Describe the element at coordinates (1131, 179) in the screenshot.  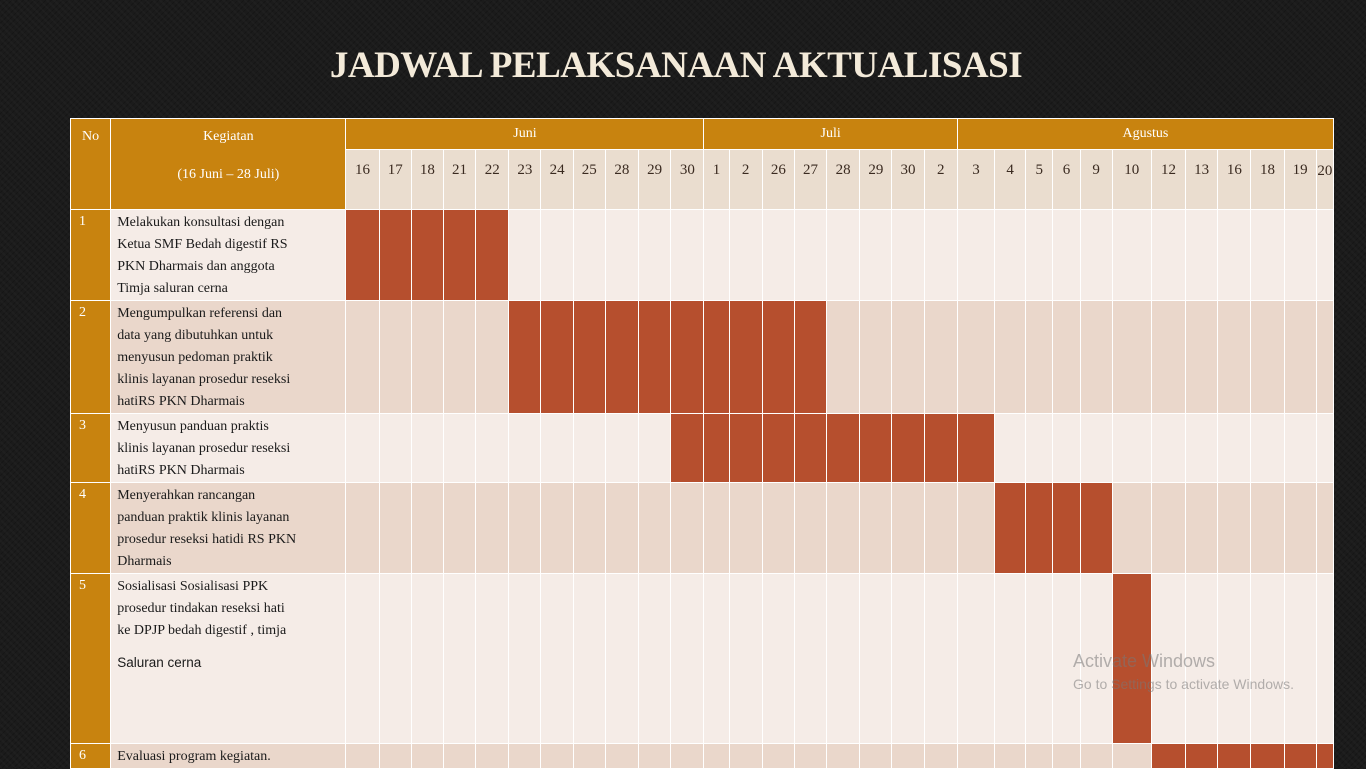
I see `day-header: 10` at that location.